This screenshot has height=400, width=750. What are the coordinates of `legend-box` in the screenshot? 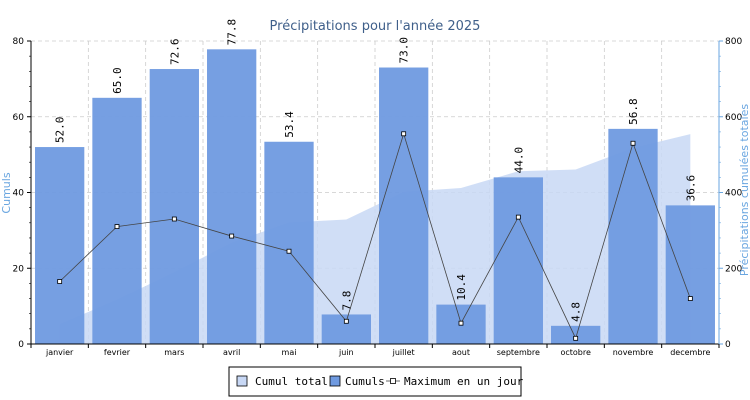 It's located at (375, 381).